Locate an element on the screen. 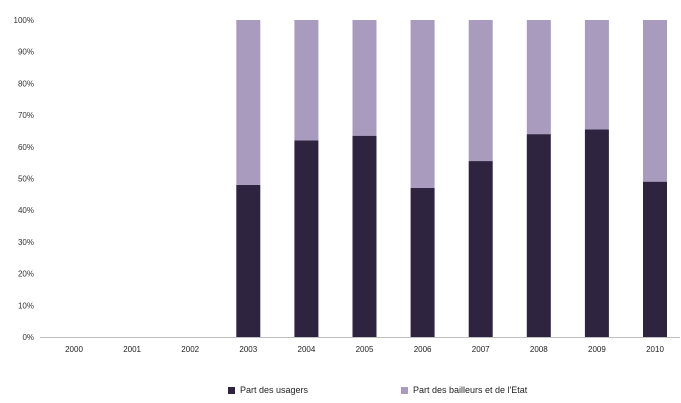 Image resolution: width=681 pixels, height=403 pixels. x-tick-label: 2010 is located at coordinates (655, 349).